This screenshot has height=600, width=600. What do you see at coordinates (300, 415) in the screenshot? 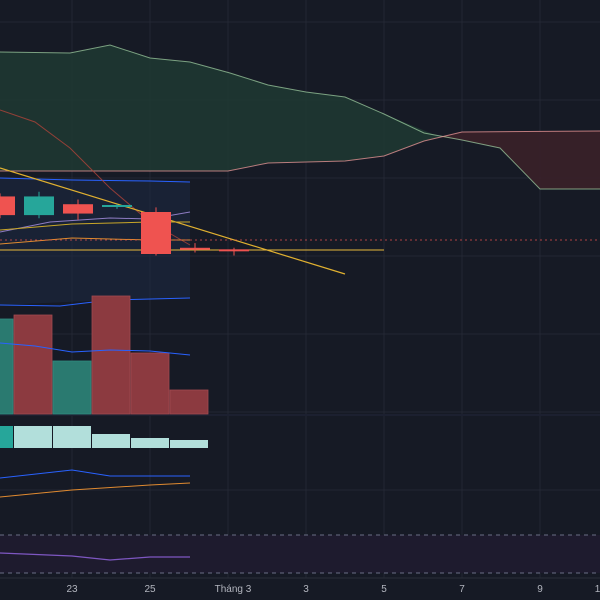
I see `histogram-baseline` at bounding box center [300, 415].